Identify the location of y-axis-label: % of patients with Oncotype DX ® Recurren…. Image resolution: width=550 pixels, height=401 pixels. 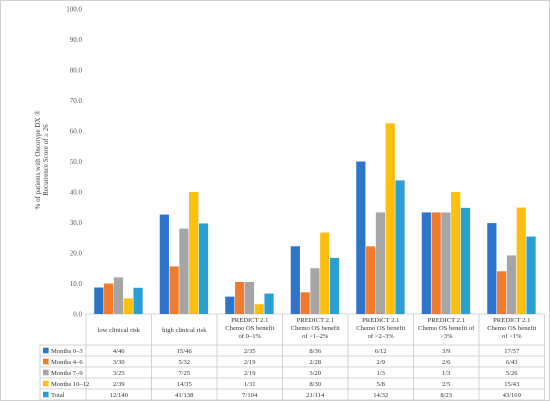
(42, 160).